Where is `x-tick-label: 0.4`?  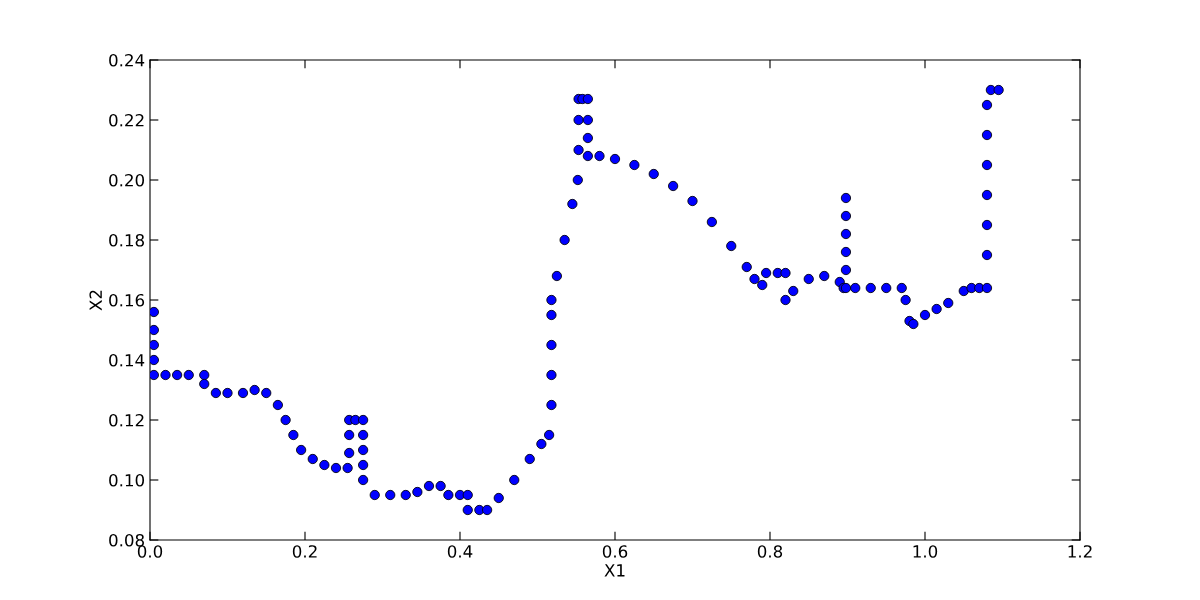 x-tick-label: 0.4 is located at coordinates (460, 551).